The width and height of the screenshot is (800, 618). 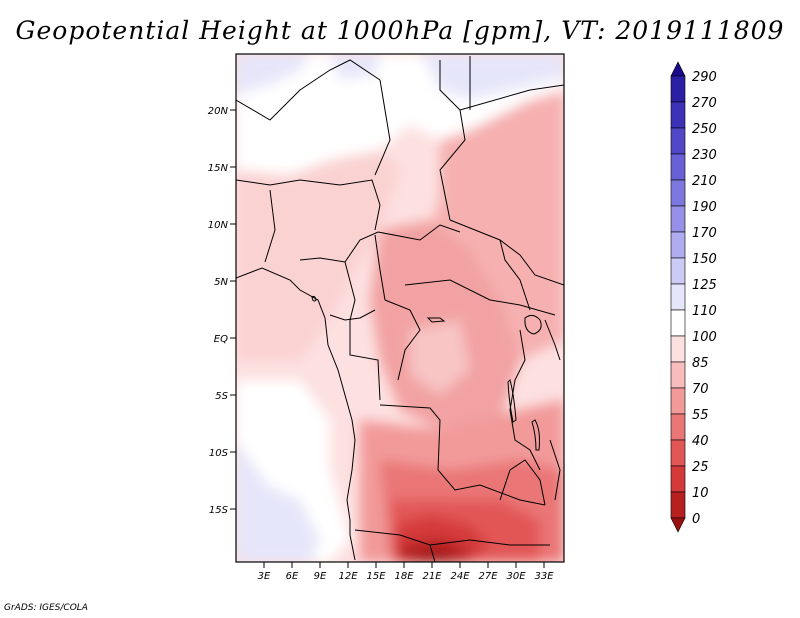 What do you see at coordinates (218, 111) in the screenshot?
I see `lat-label: 20N` at bounding box center [218, 111].